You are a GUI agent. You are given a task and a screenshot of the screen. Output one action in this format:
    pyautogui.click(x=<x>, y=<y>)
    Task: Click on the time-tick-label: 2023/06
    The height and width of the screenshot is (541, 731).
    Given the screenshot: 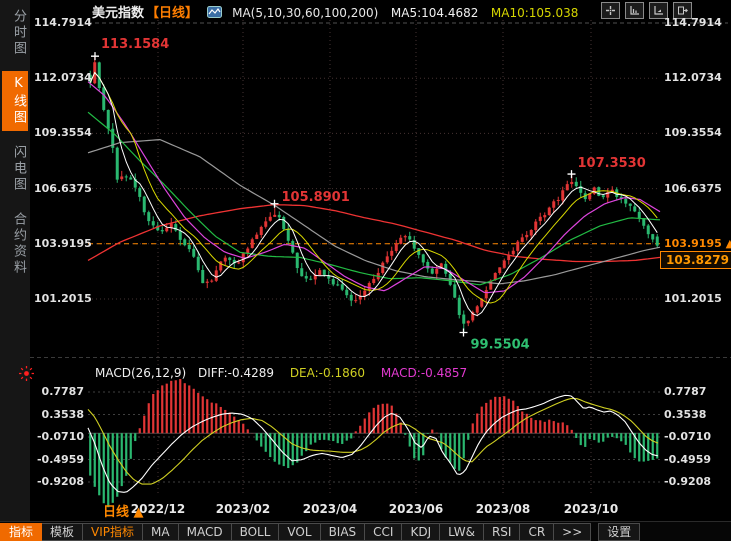 What is the action you would take?
    pyautogui.click(x=416, y=509)
    